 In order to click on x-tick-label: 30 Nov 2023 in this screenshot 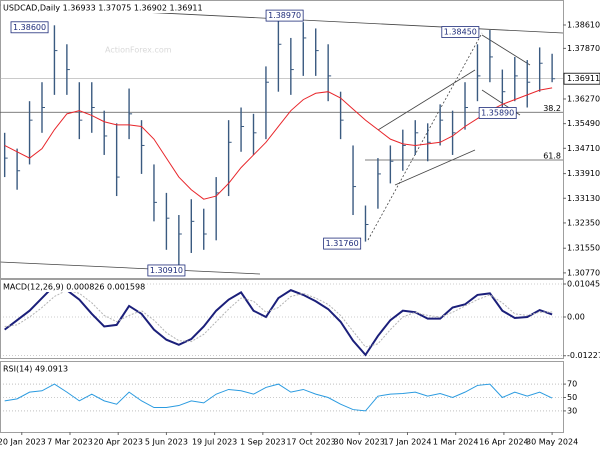, I will do `click(359, 442)`.